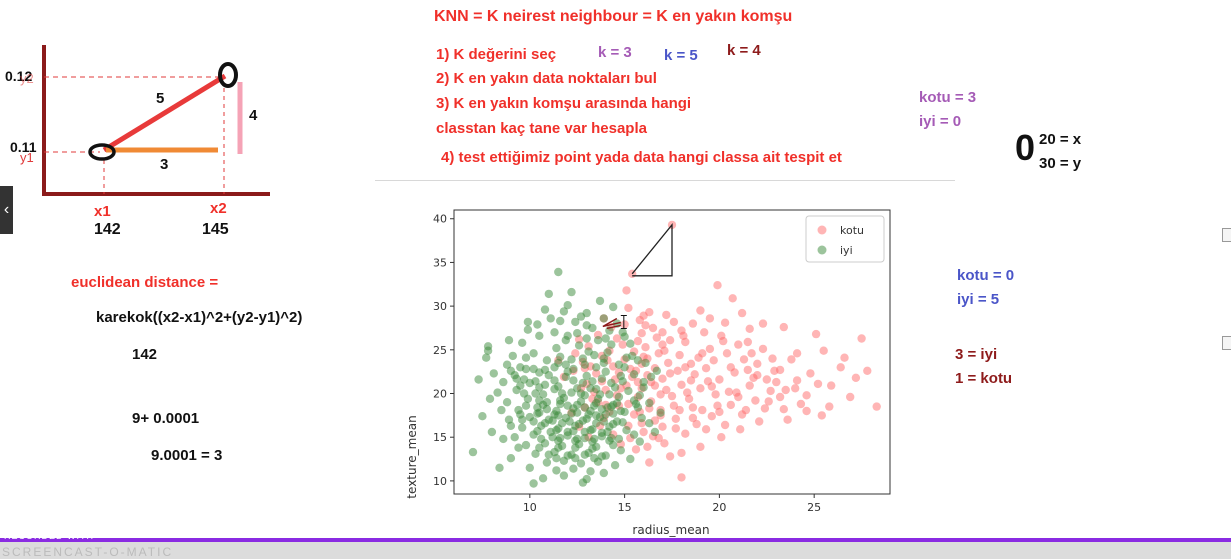  I want to click on vertical-label: 4, so click(253, 115).